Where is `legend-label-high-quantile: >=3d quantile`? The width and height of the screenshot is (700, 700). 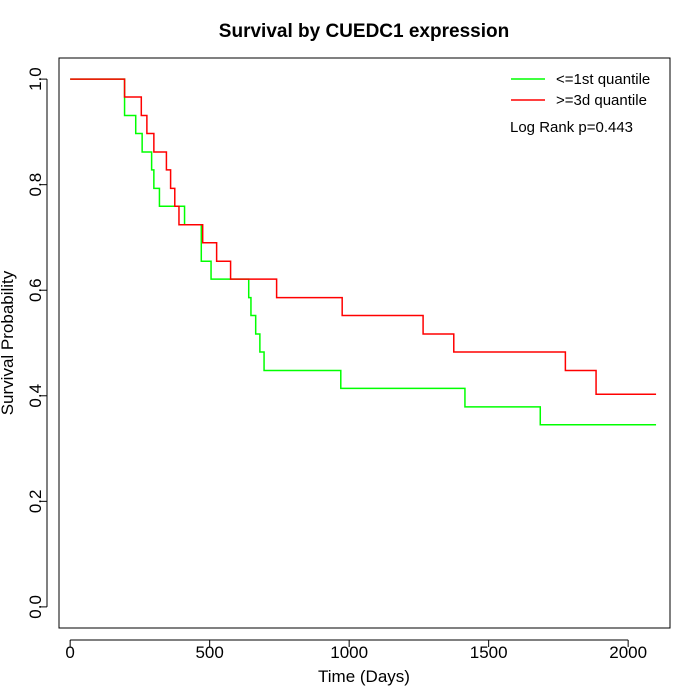 legend-label-high-quantile: >=3d quantile is located at coordinates (601, 100).